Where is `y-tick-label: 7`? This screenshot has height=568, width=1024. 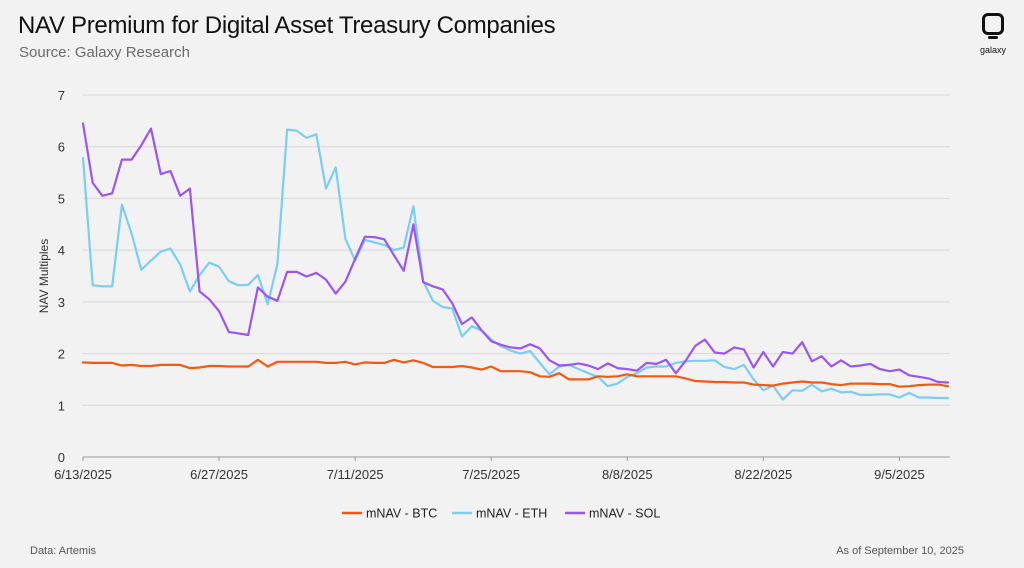 y-tick-label: 7 is located at coordinates (61, 95).